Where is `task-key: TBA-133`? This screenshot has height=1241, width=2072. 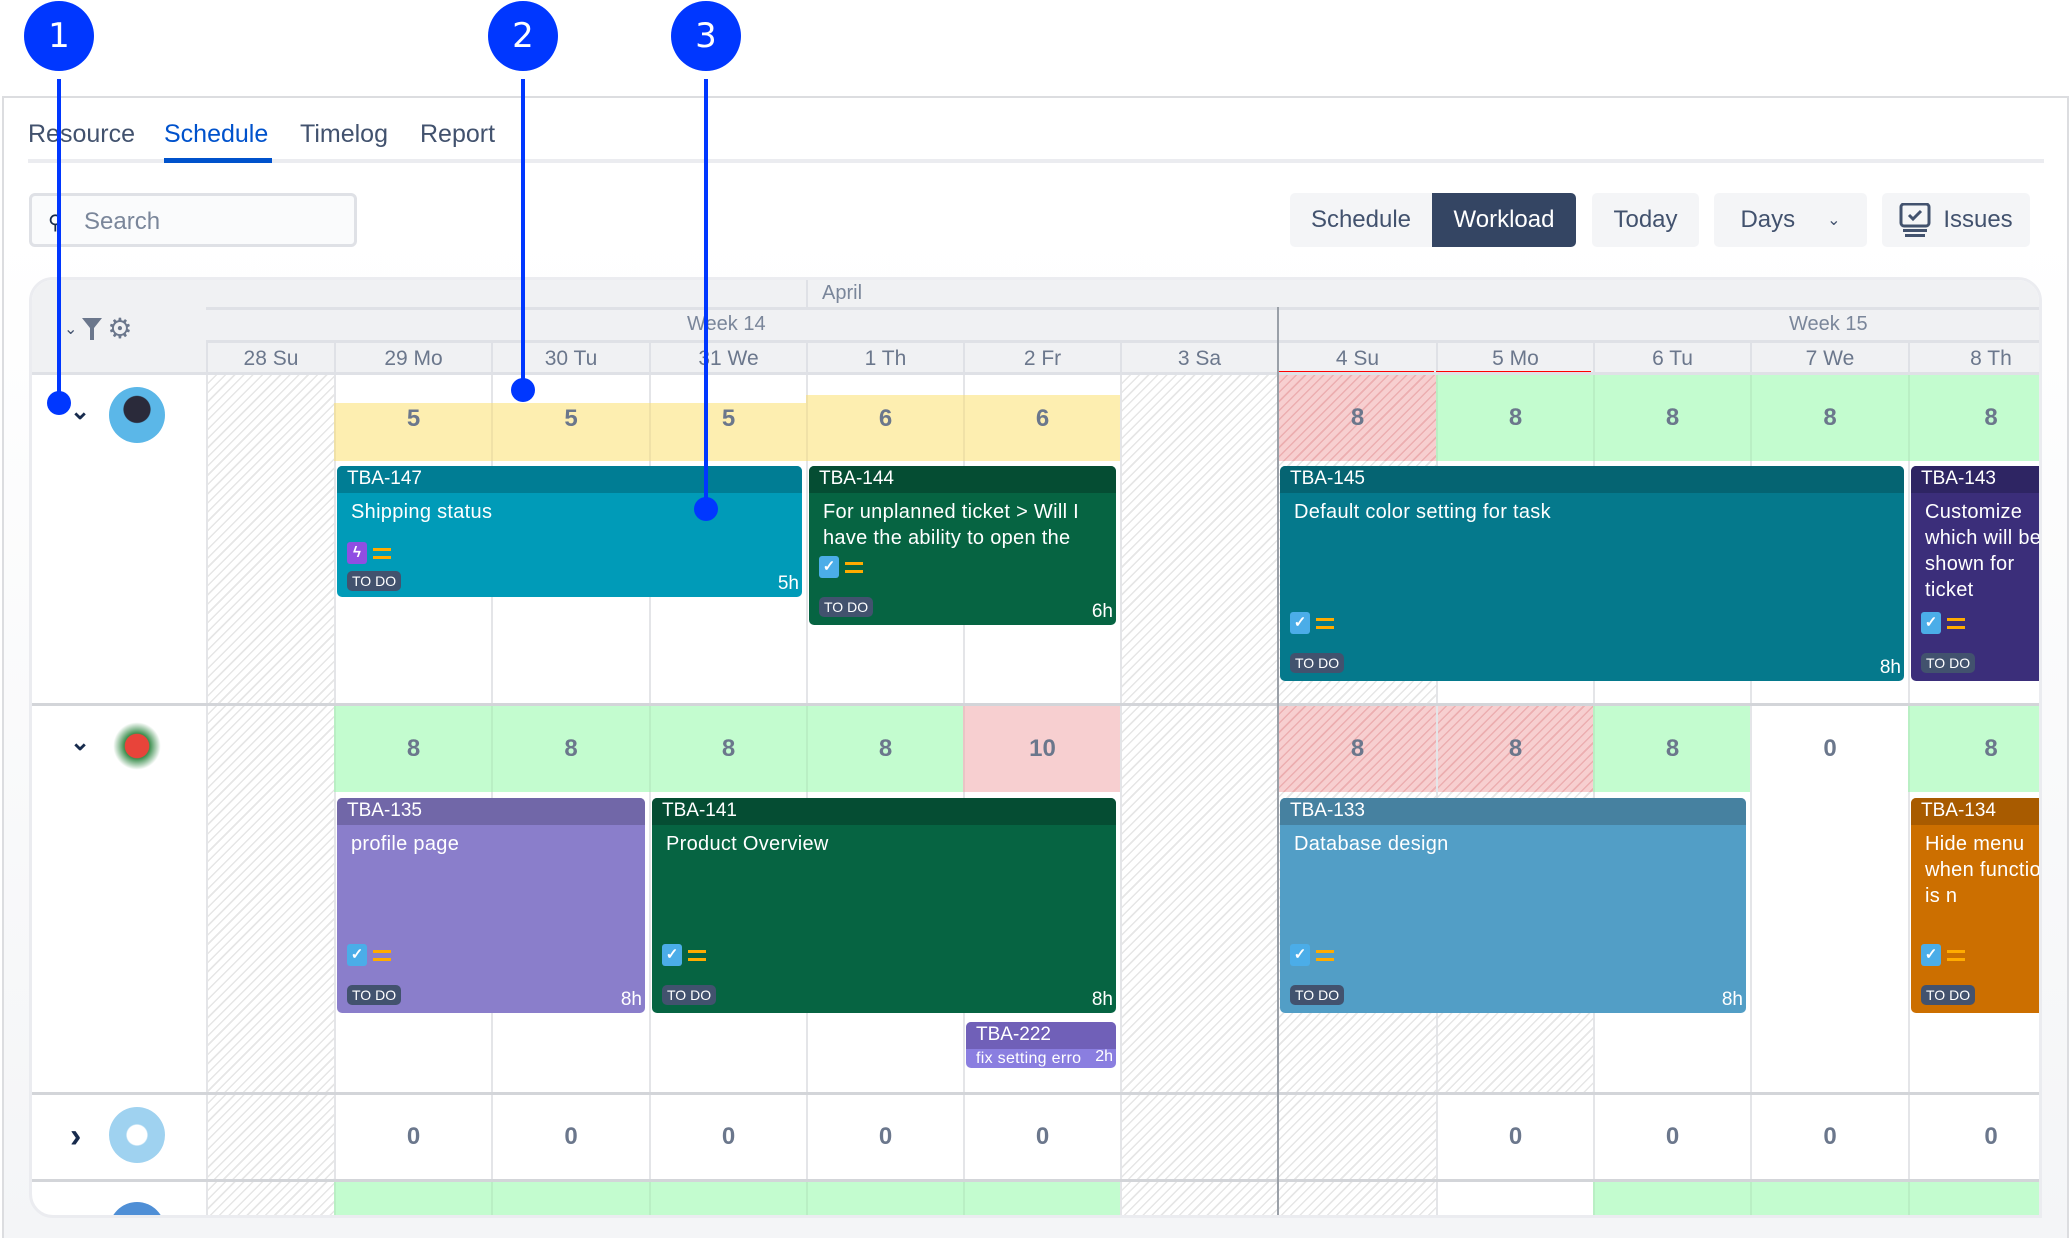
task-key: TBA-133 is located at coordinates (1513, 811).